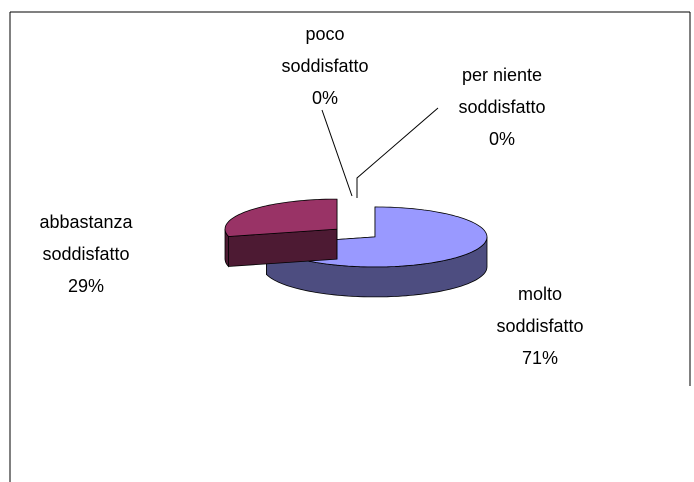 The height and width of the screenshot is (482, 694). I want to click on slice-label: poco soddisfatto 0%, so click(325, 66).